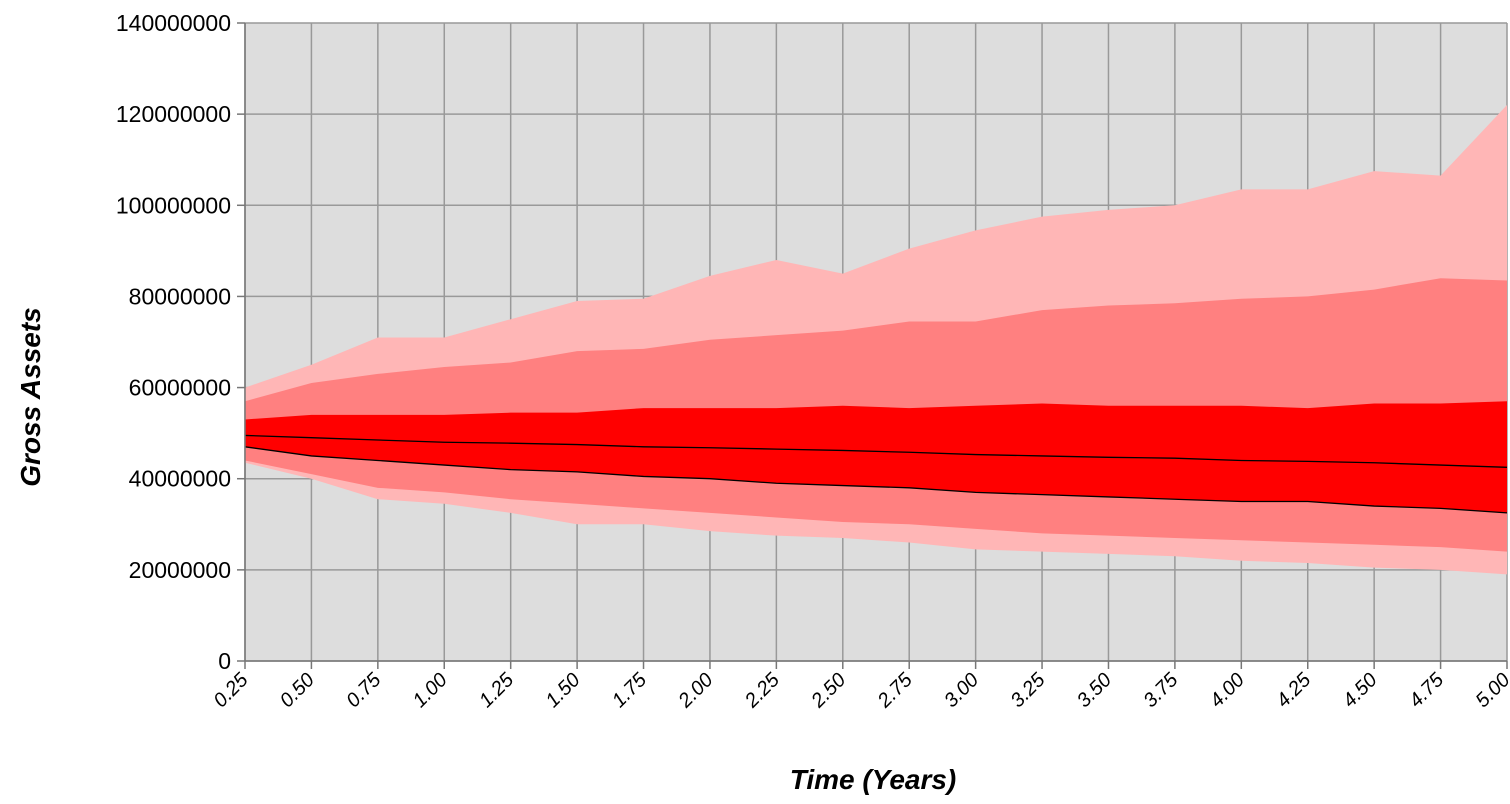 The image size is (1510, 804). What do you see at coordinates (180, 296) in the screenshot?
I see `y-tick-label: 80000000` at bounding box center [180, 296].